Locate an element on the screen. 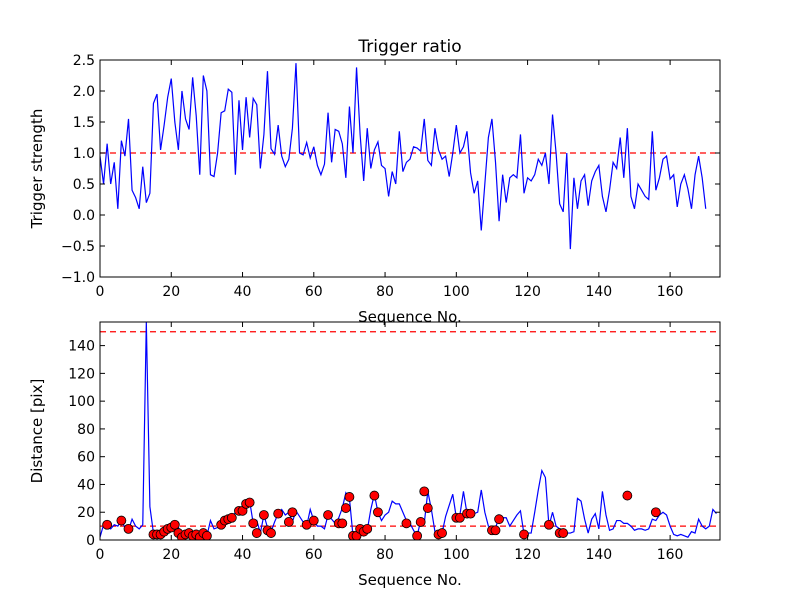 The image size is (800, 600). bottom-x-axis-label: Sequence No. is located at coordinates (410, 580).